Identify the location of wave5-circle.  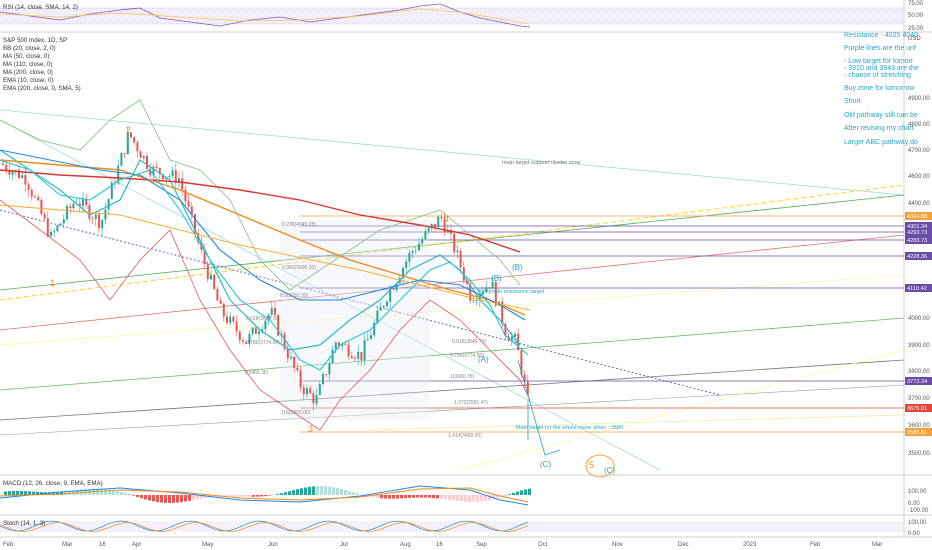
(600, 466).